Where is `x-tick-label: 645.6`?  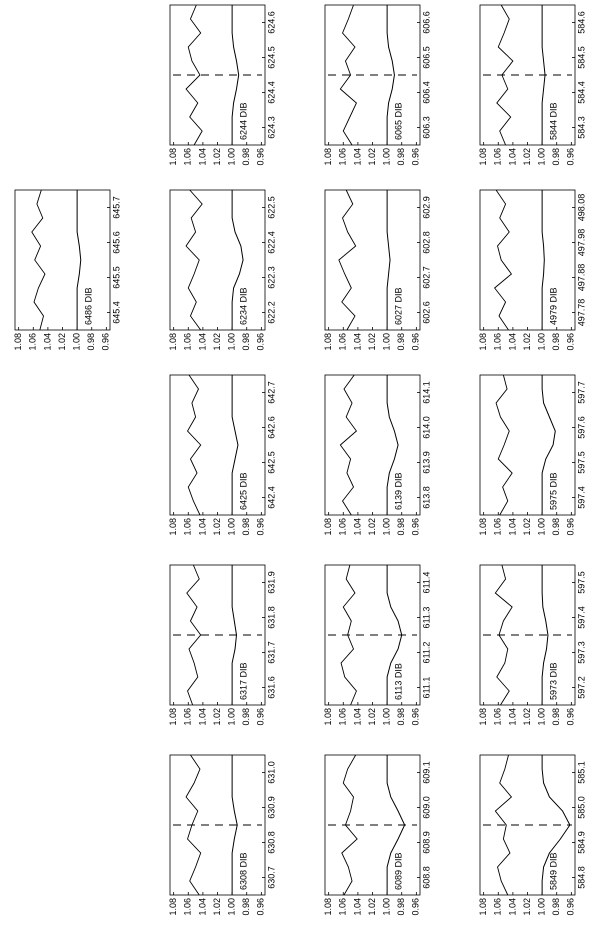
x-tick-label: 645.6 is located at coordinates (116, 242).